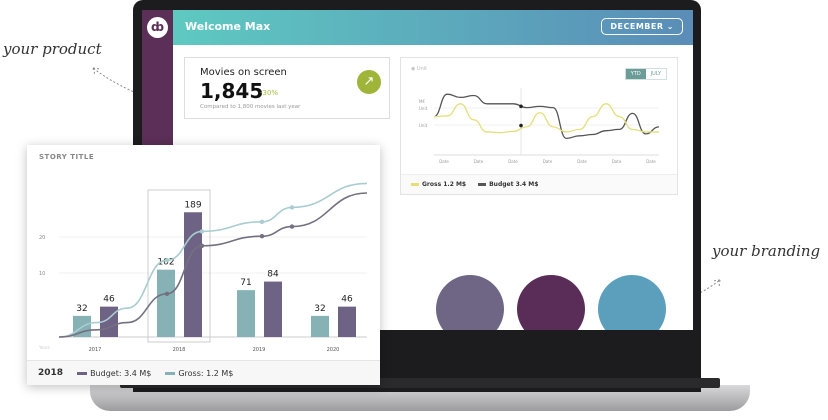 The width and height of the screenshot is (828, 420). Describe the element at coordinates (632, 302) in the screenshot. I see `swatch-blue` at that location.